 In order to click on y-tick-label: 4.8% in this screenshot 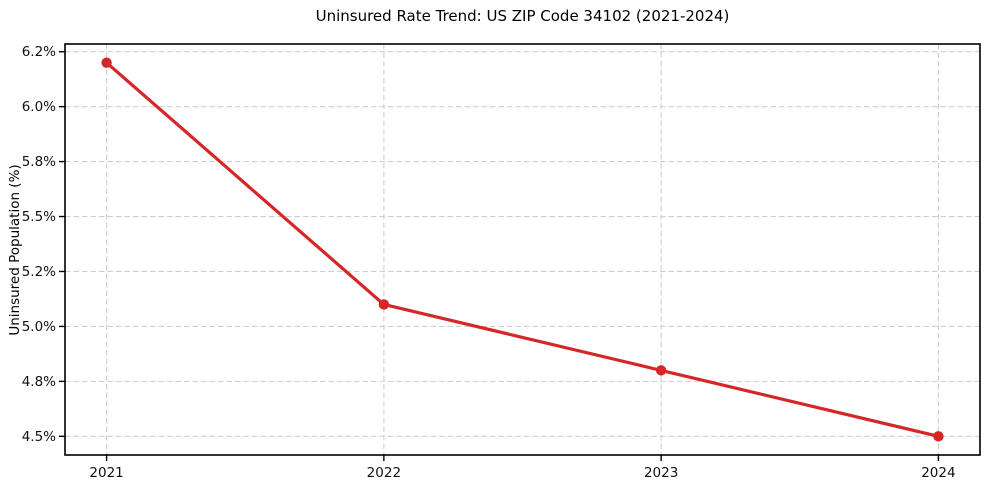, I will do `click(39, 382)`.